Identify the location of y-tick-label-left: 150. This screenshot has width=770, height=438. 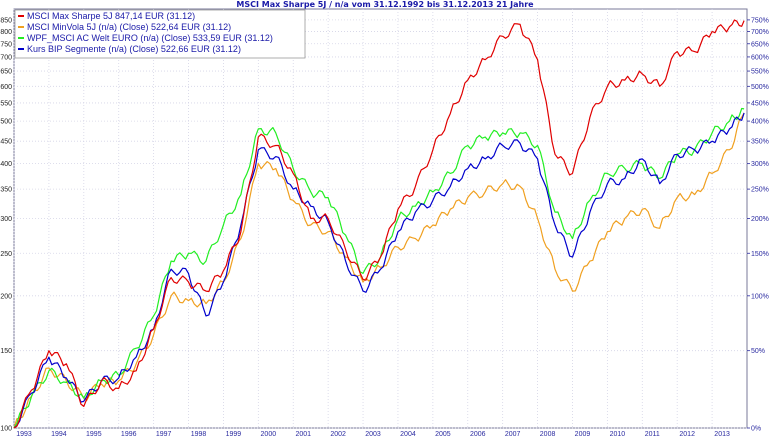
(6, 351).